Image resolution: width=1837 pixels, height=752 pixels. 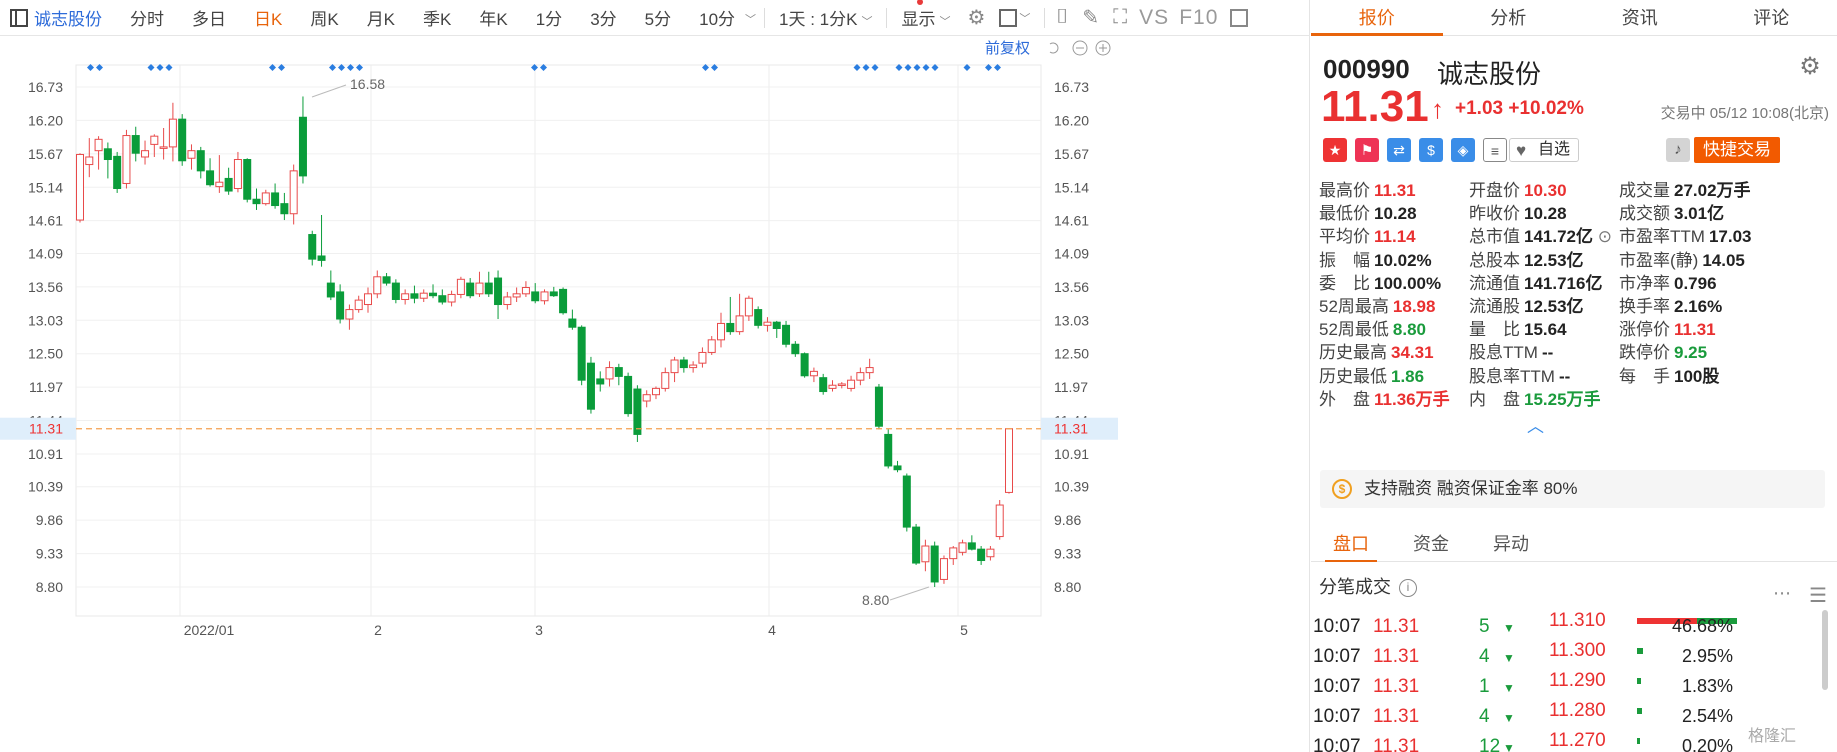 What do you see at coordinates (976, 18) in the screenshot?
I see `settings-icon: ⚙` at bounding box center [976, 18].